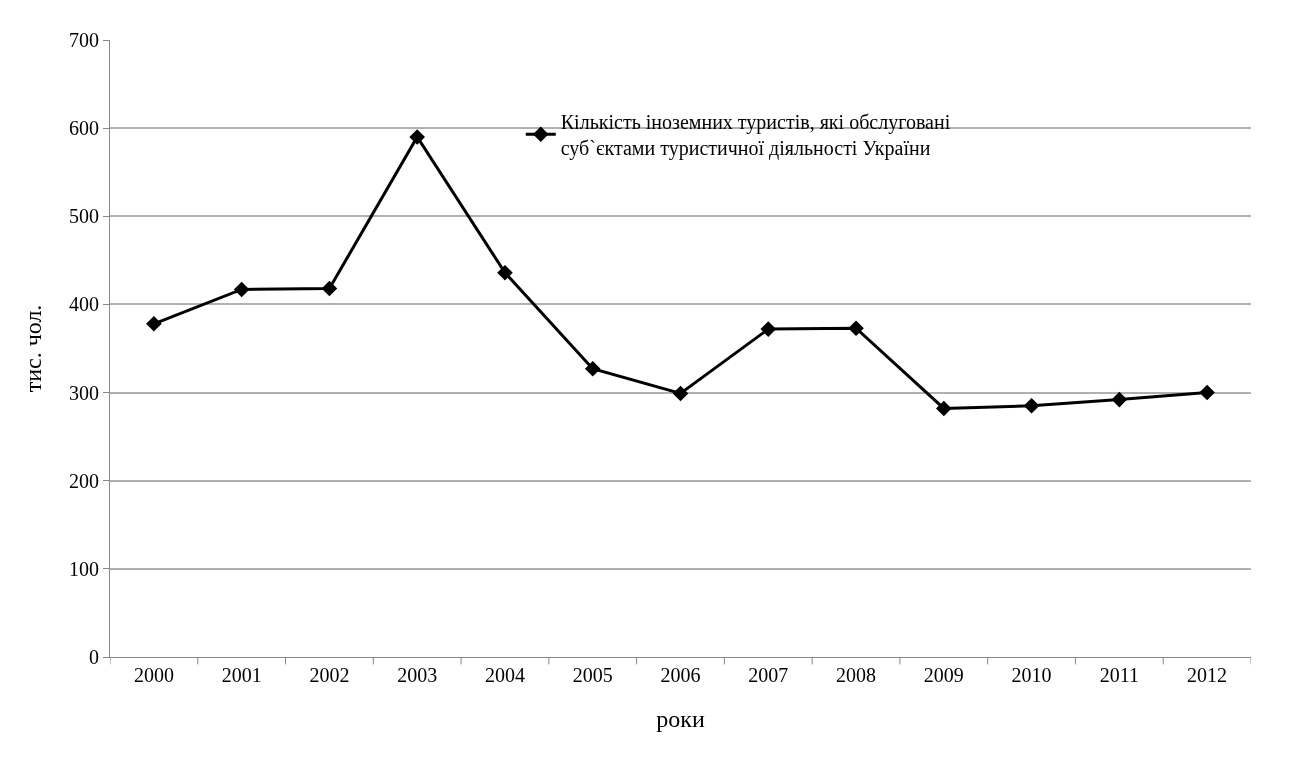 The width and height of the screenshot is (1296, 767). I want to click on y-tick-label: 700, so click(84, 40).